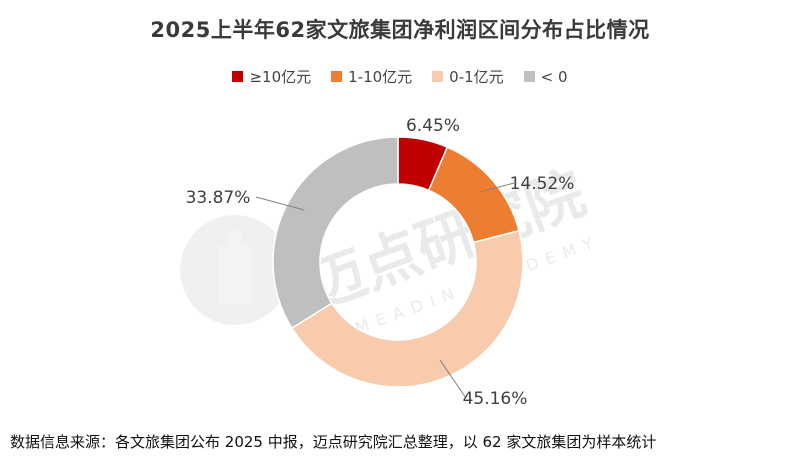  Describe the element at coordinates (218, 198) in the screenshot. I see `data-label: 33.87%` at that location.